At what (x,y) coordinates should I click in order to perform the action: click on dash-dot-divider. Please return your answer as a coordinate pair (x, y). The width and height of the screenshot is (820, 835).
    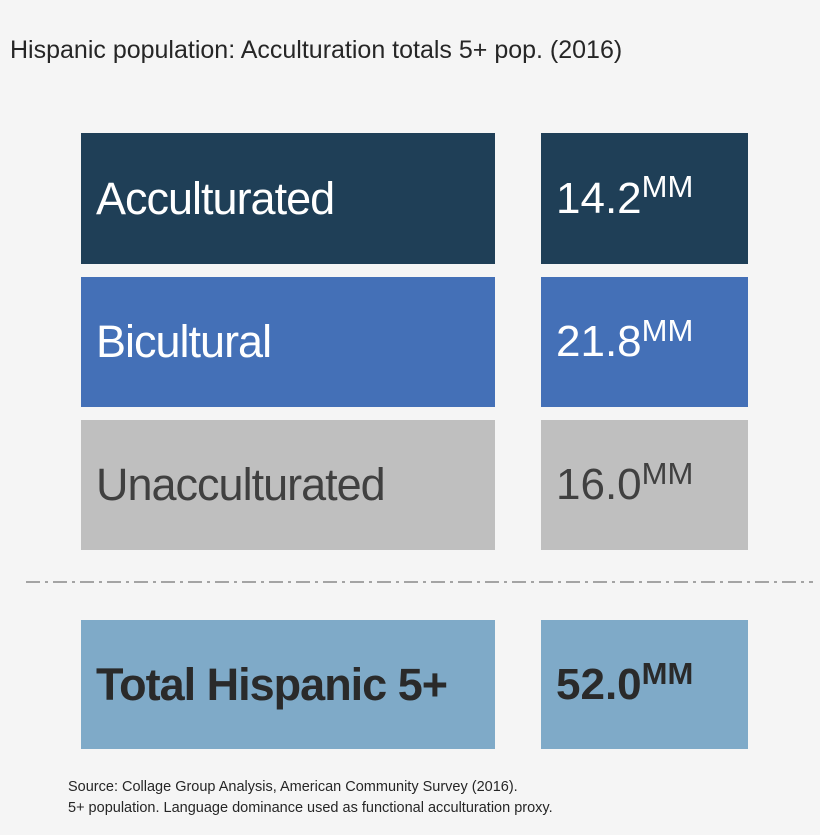
    Looking at the image, I should click on (419, 582).